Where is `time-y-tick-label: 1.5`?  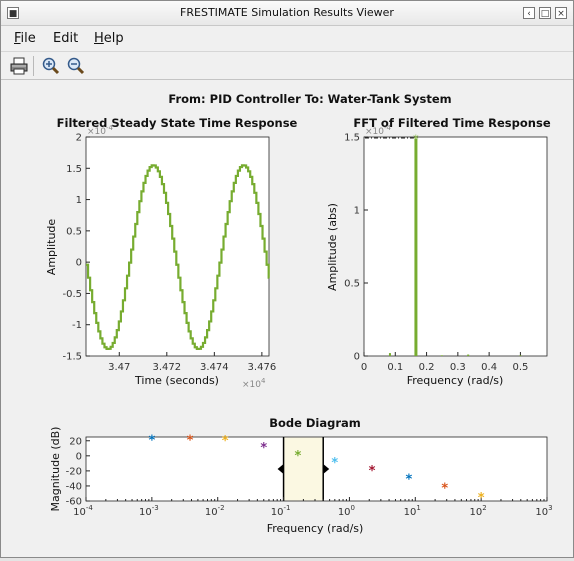
time-y-tick-label: 1.5 is located at coordinates (74, 169).